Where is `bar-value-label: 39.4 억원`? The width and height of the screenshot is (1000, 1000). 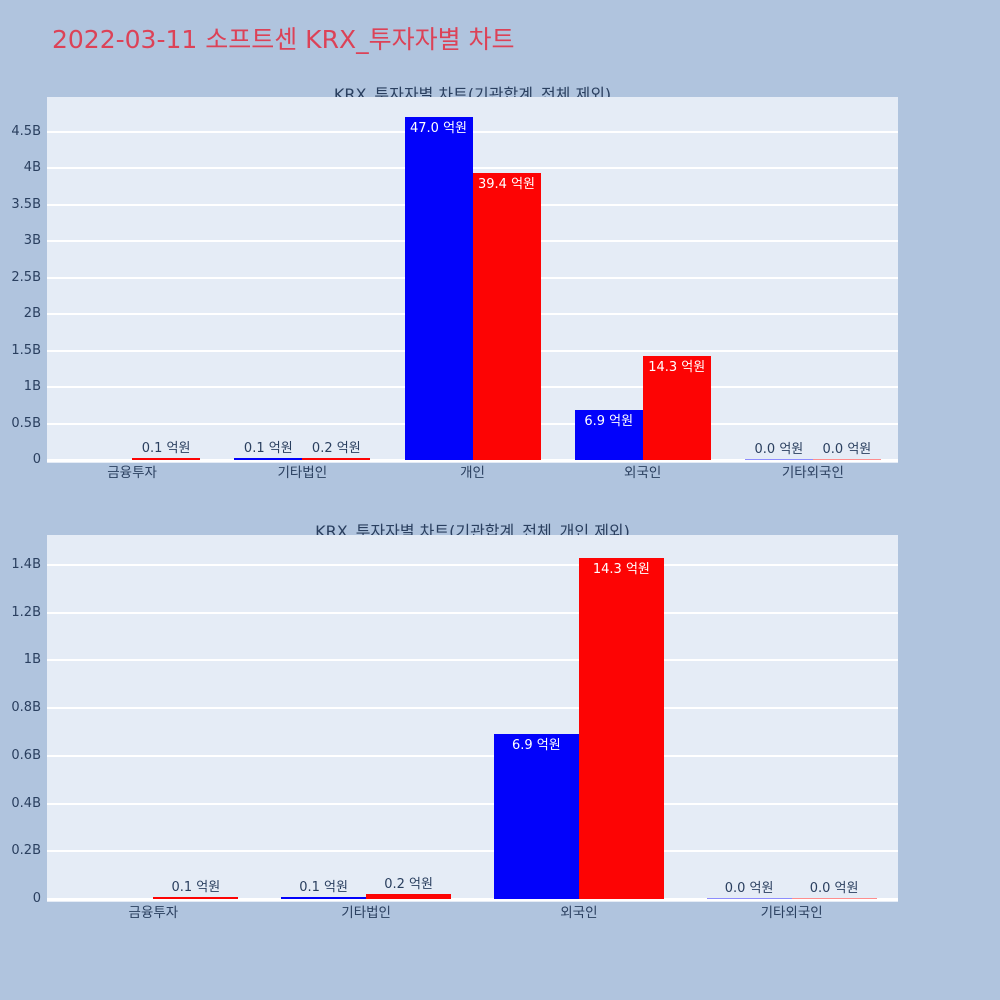
bar-value-label: 39.4 억원 is located at coordinates (506, 184).